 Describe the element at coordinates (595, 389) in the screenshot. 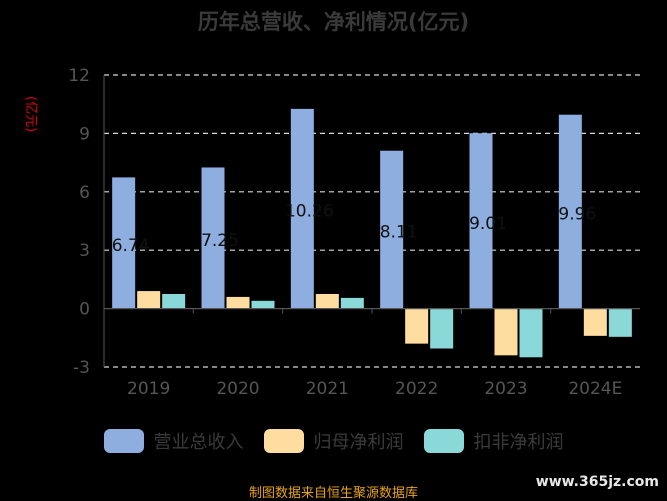

I see `x-tick-label: 2024E` at that location.